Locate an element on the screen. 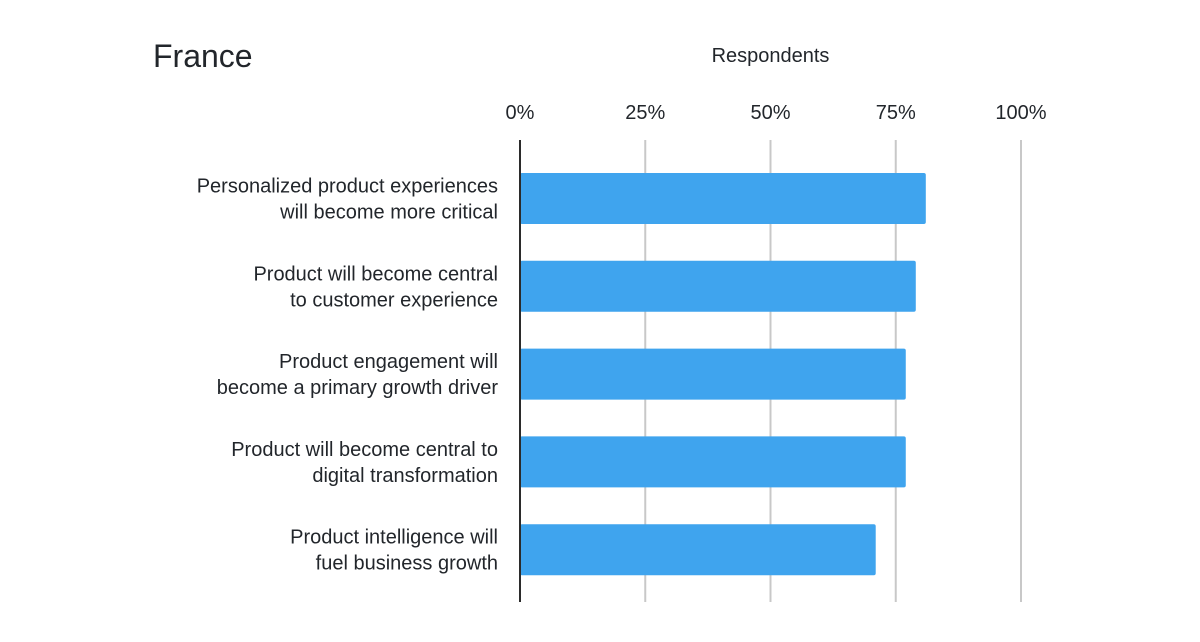  x-tick-labels: 0% 25% 50% 75% 100% is located at coordinates (776, 113).